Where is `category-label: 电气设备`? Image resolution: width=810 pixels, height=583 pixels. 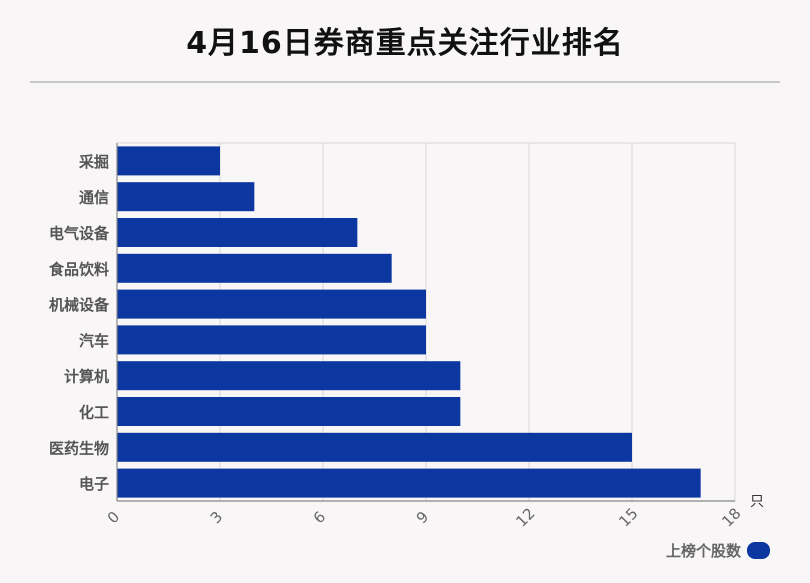 category-label: 电气设备 is located at coordinates (79, 234).